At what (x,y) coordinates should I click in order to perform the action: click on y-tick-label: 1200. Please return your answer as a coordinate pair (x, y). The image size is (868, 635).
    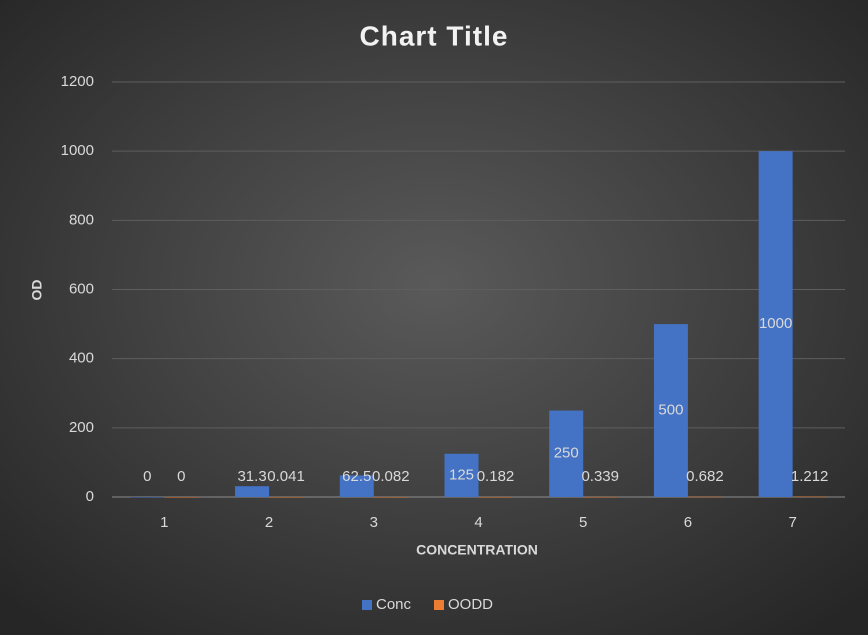
    Looking at the image, I should click on (77, 81).